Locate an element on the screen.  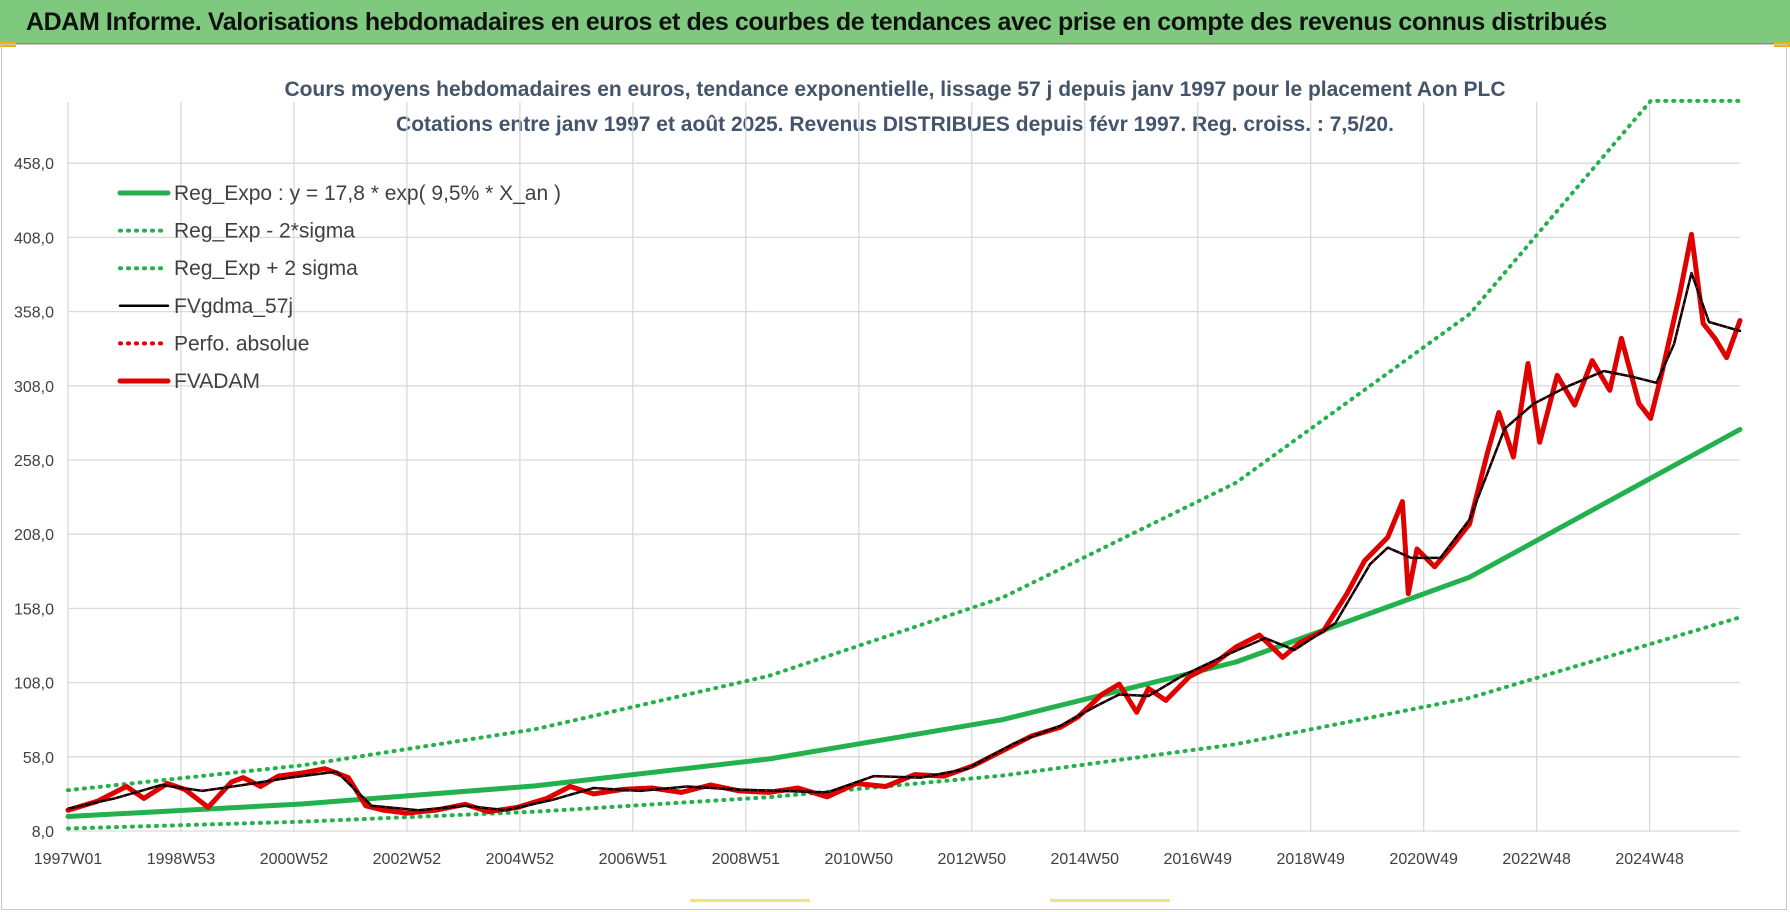
legend-label: Reg_Exp - 2*sigma is located at coordinates (264, 231).